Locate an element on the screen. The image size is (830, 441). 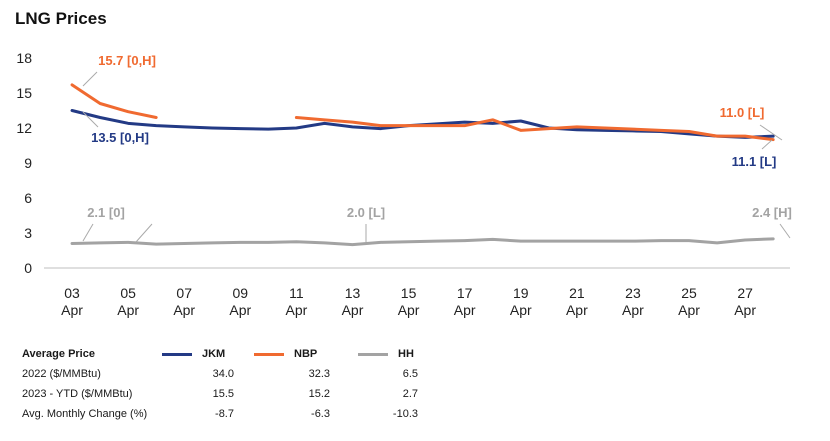
stats-cell: 15.5 is located at coordinates (223, 394).